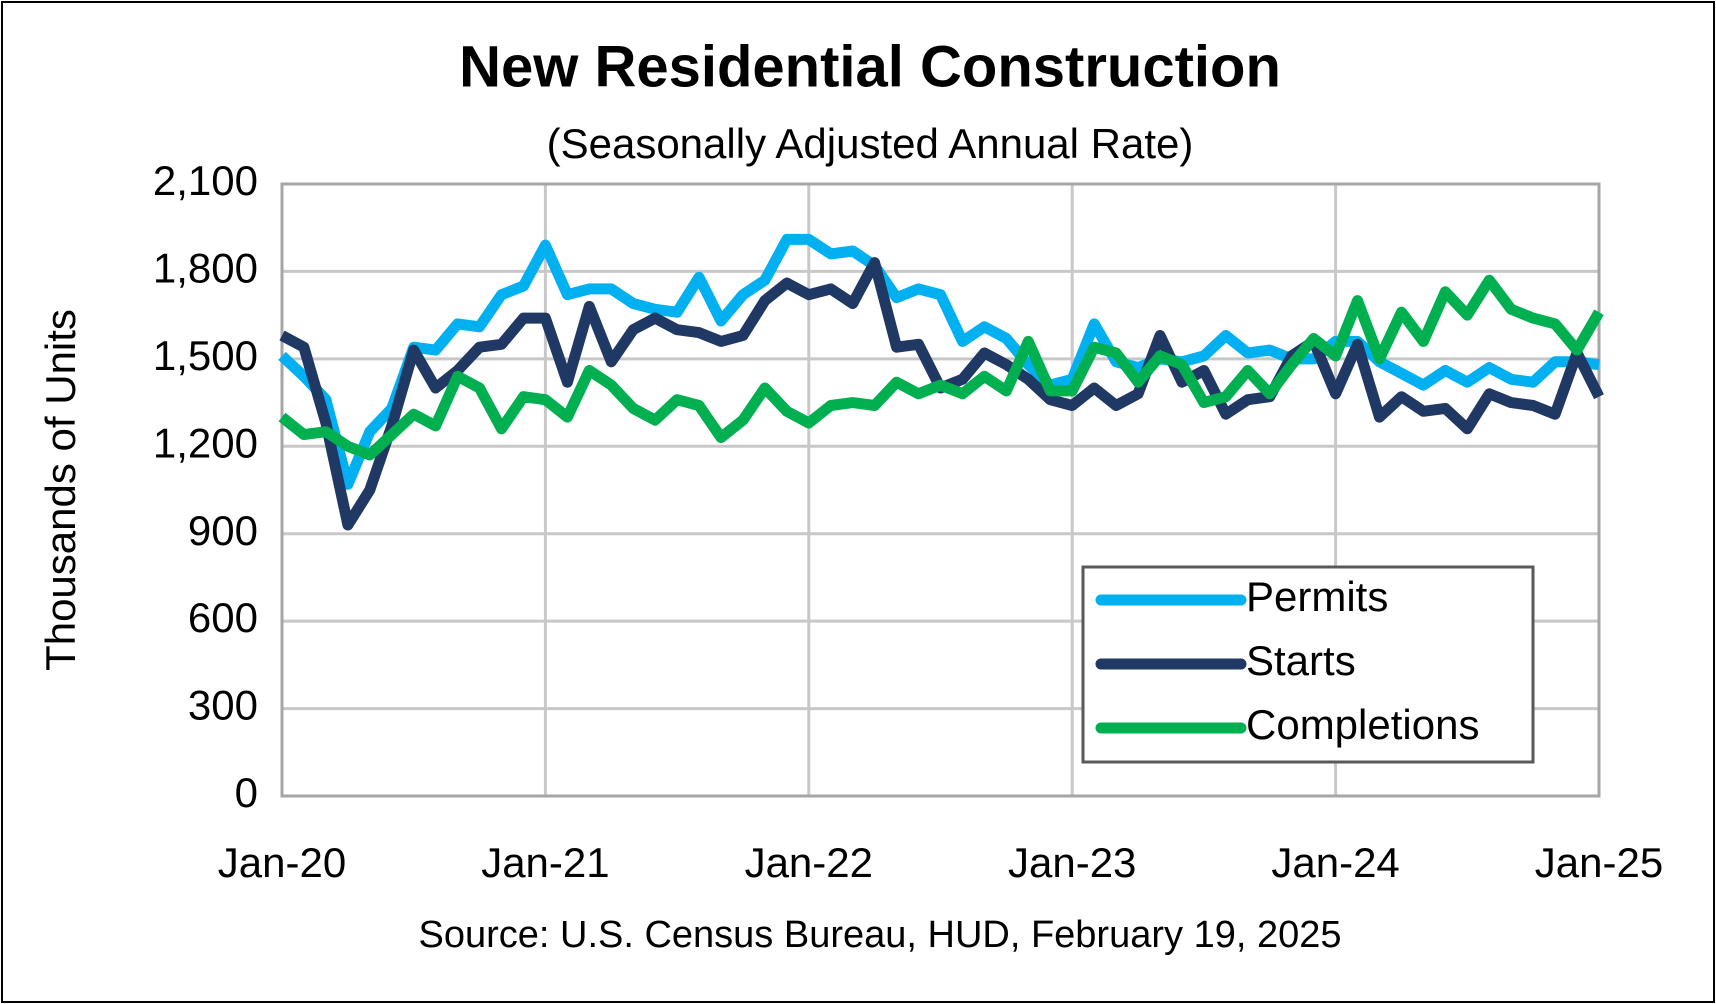 This screenshot has height=1004, width=1716. Describe the element at coordinates (941, 367) in the screenshot. I see `series-line` at that location.